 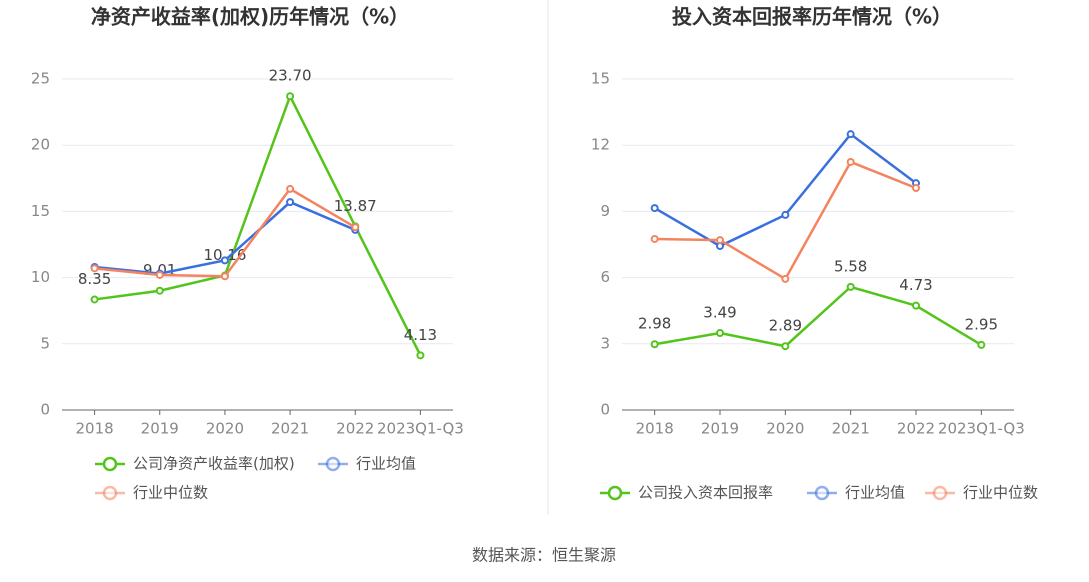 What do you see at coordinates (654, 324) in the screenshot?
I see `data-label: 2.98` at bounding box center [654, 324].